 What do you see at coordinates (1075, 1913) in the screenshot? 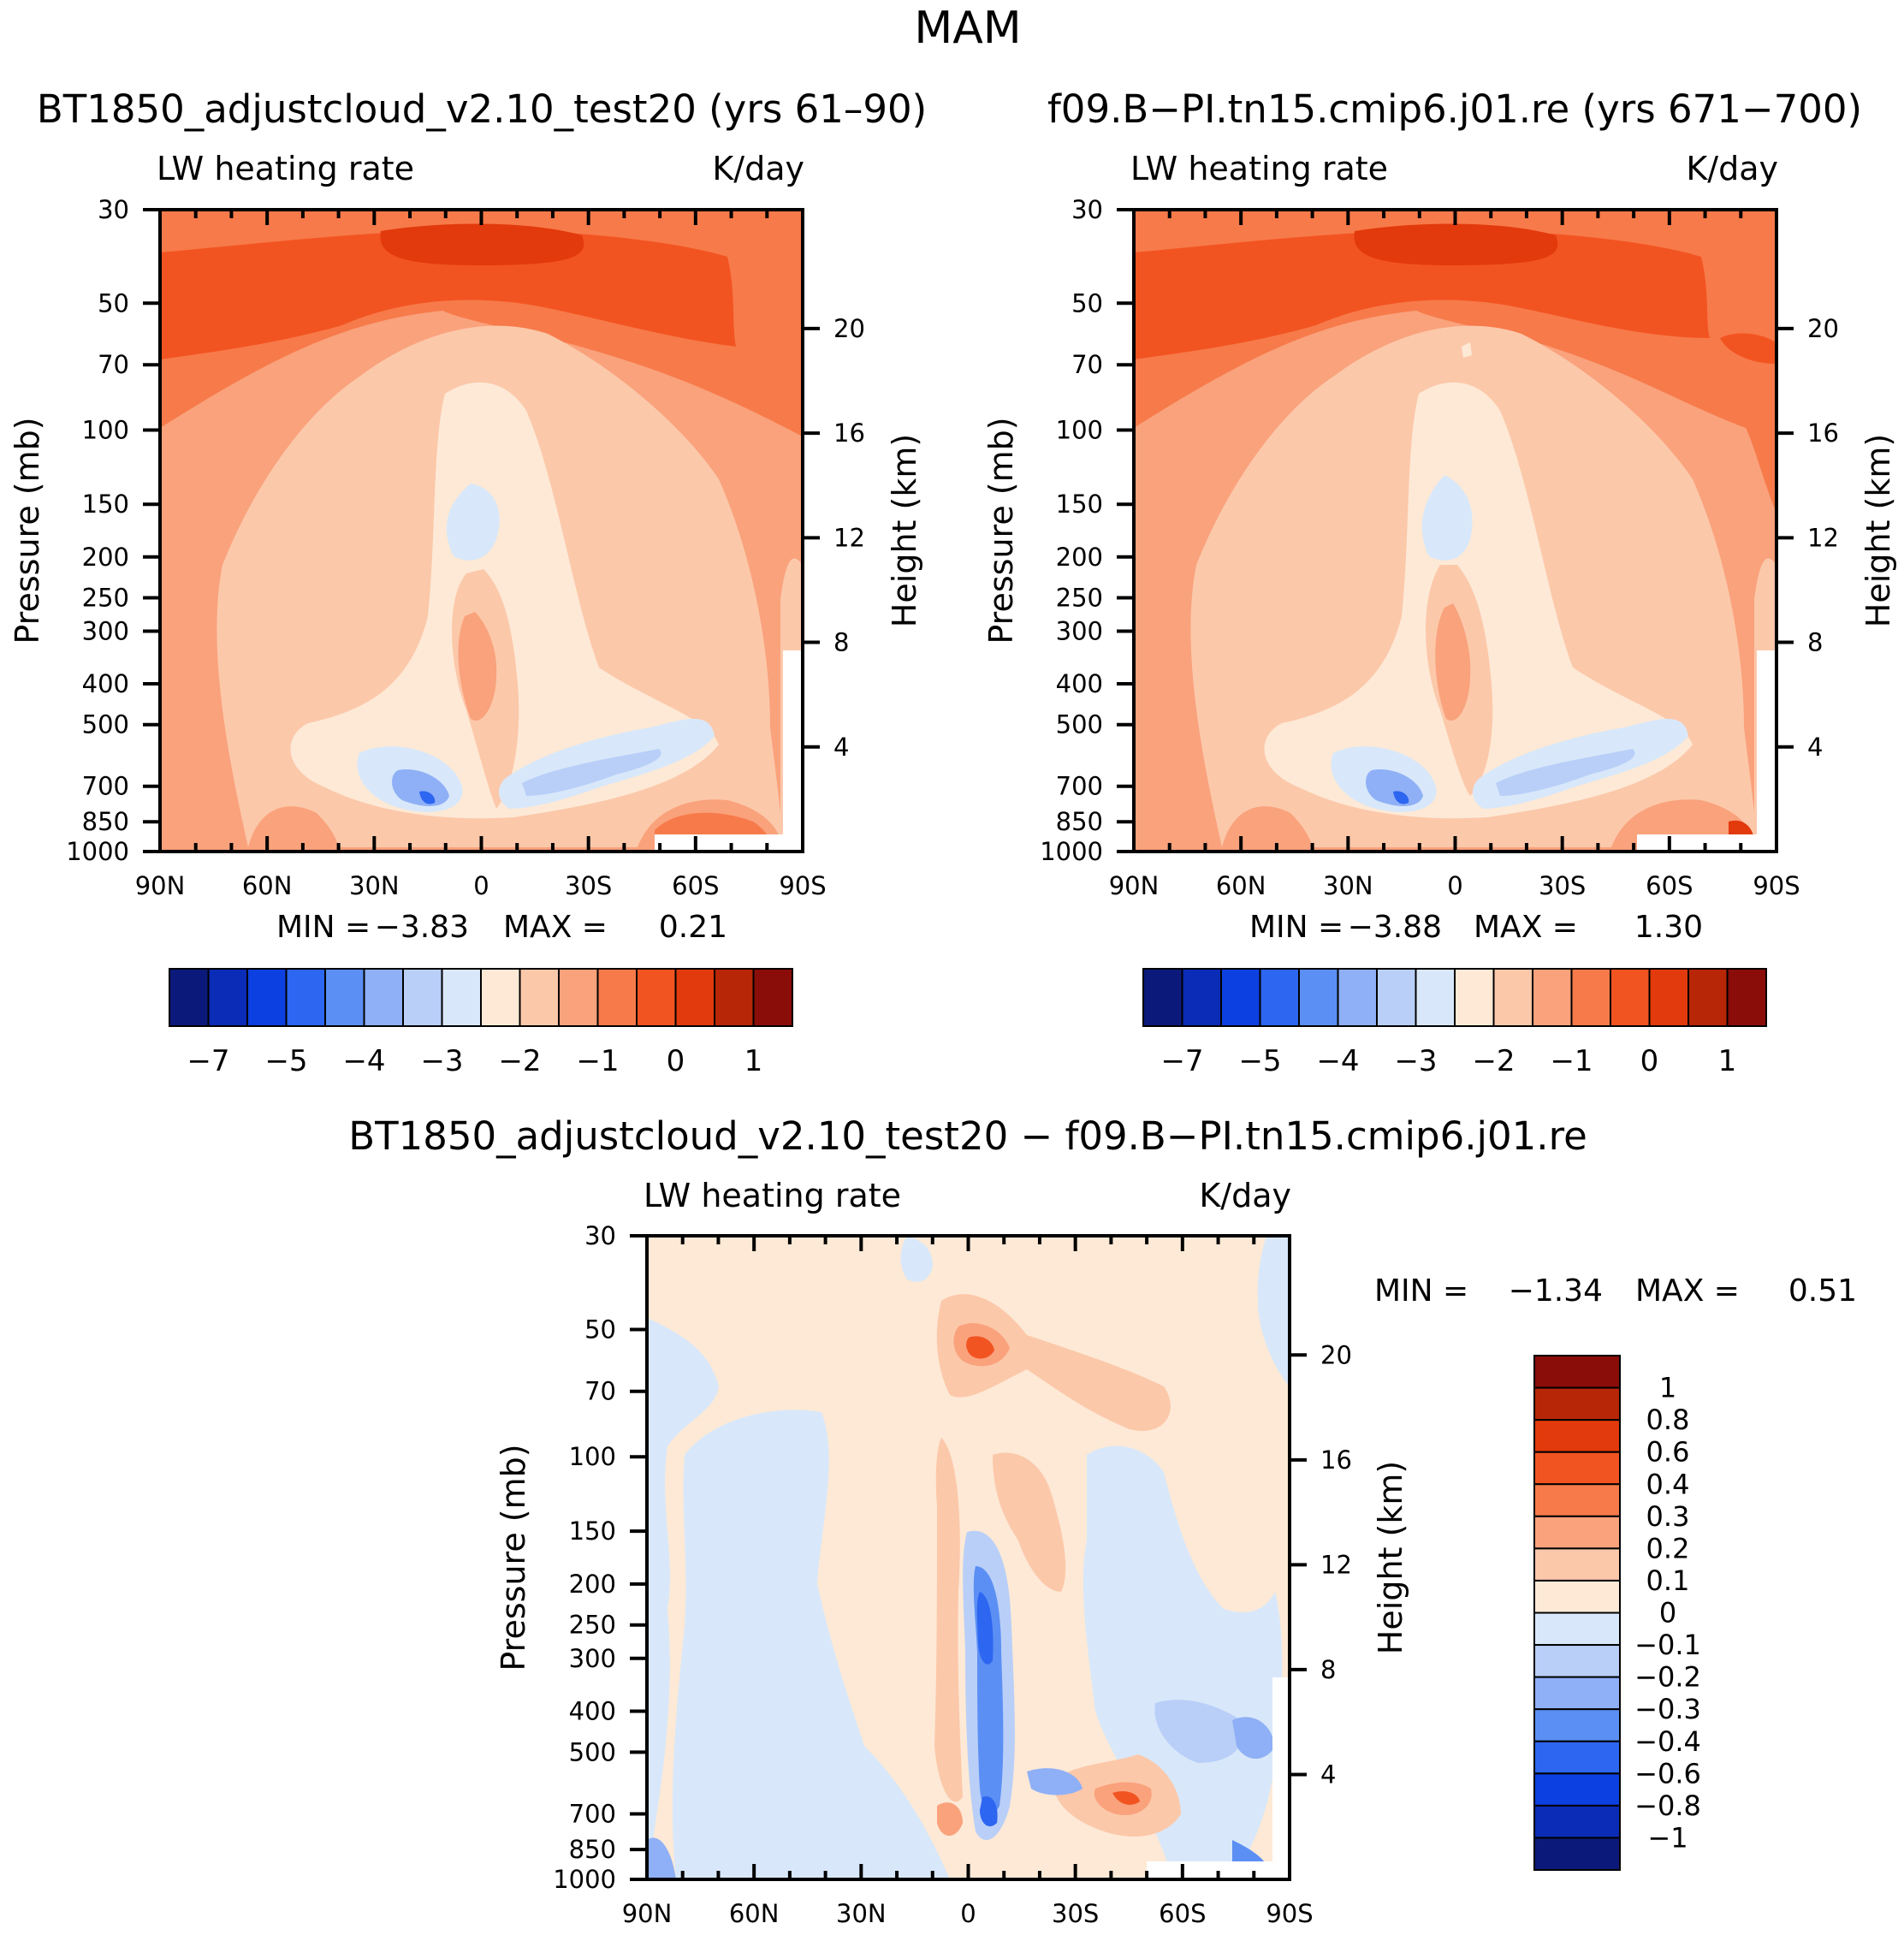
I see `x-tick-label: 30S` at bounding box center [1075, 1913].